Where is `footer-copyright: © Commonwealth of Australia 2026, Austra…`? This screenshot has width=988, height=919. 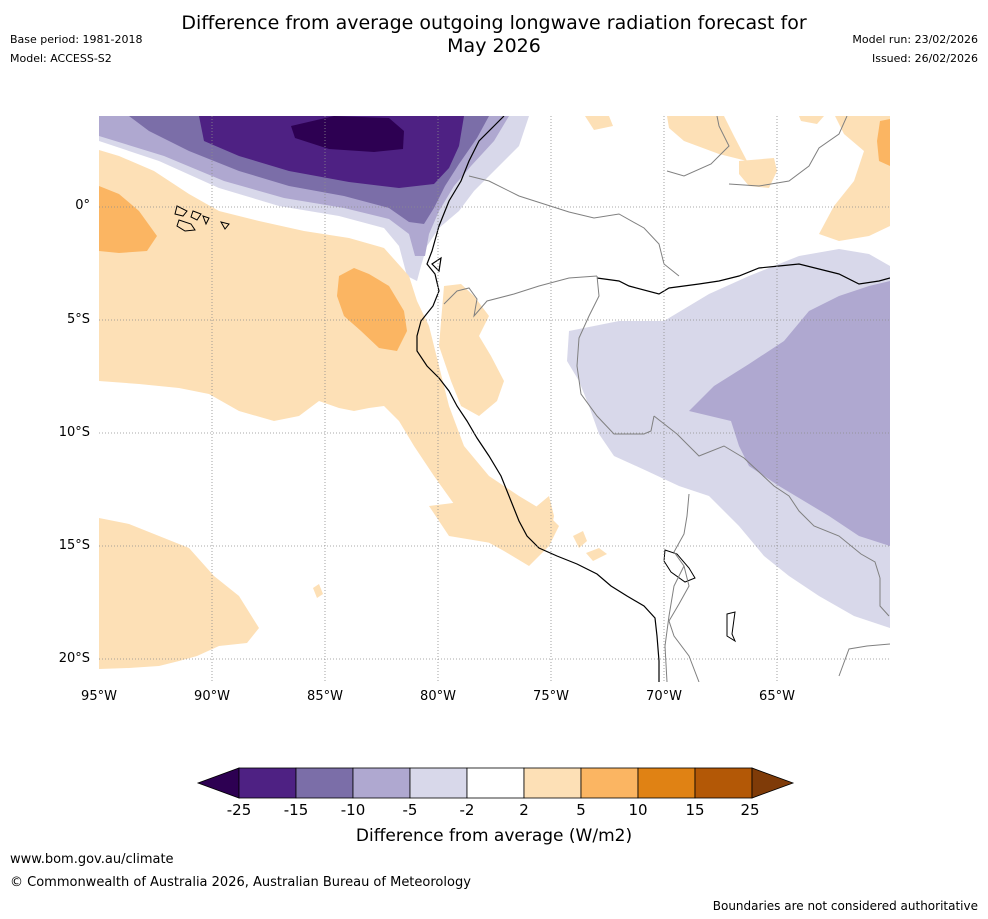
footer-copyright: © Commonwealth of Australia 2026, Austra… is located at coordinates (240, 882).